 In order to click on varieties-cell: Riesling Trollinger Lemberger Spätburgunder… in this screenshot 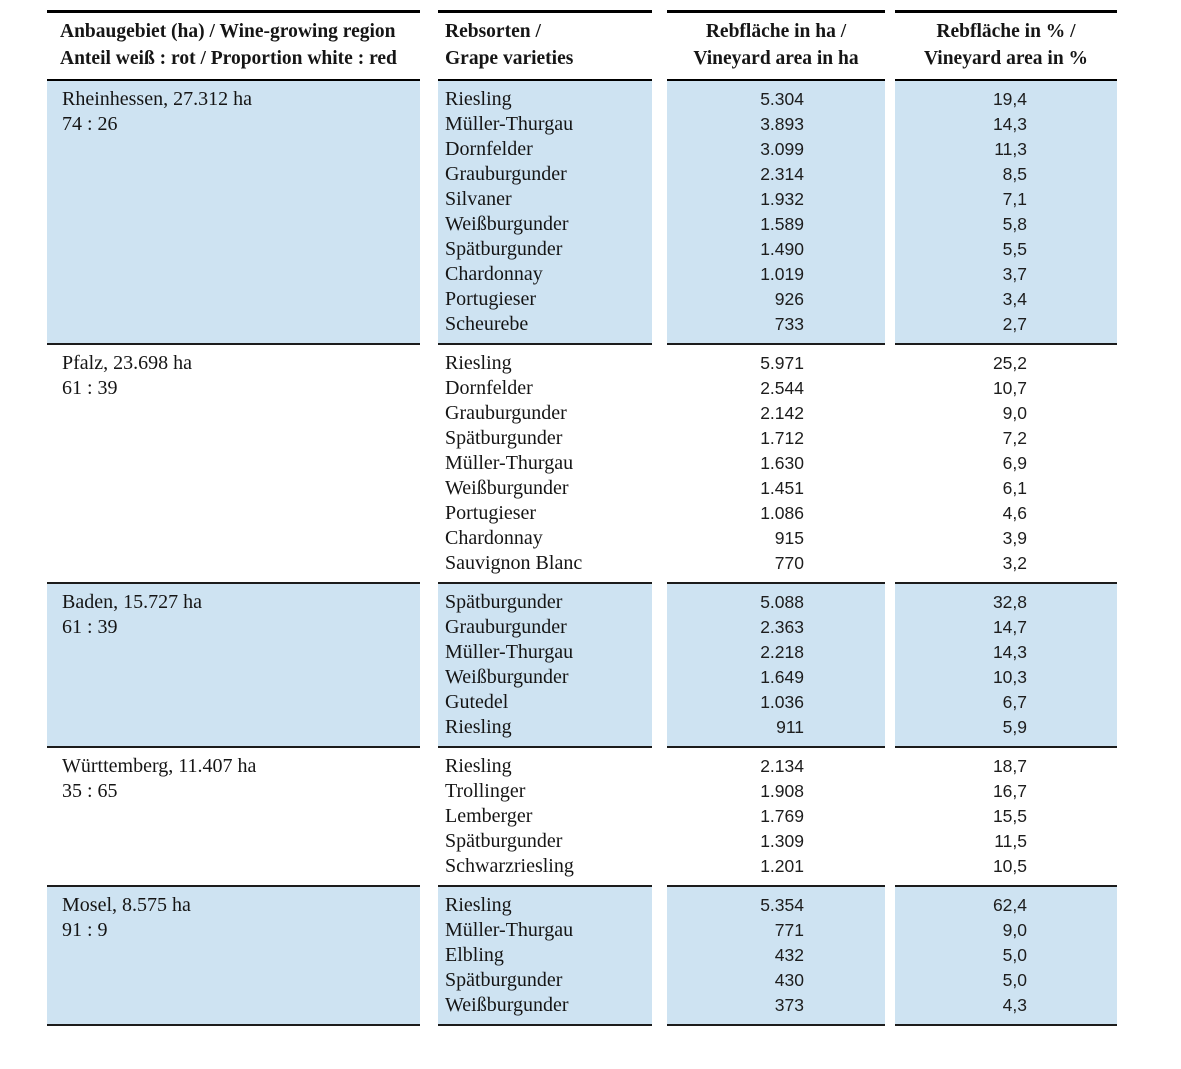, I will do `click(545, 817)`.